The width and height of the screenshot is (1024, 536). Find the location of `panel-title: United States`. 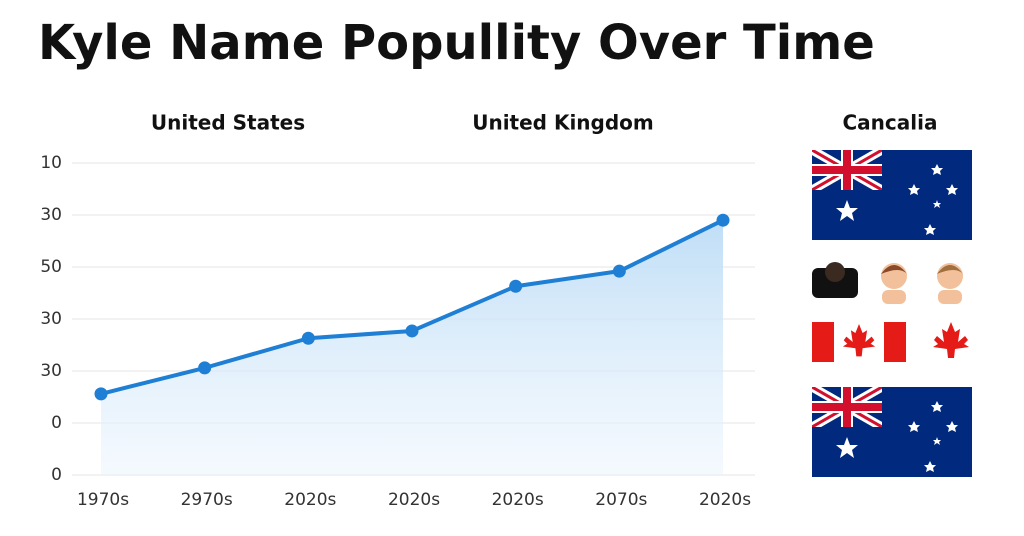

panel-title: United States is located at coordinates (228, 123).